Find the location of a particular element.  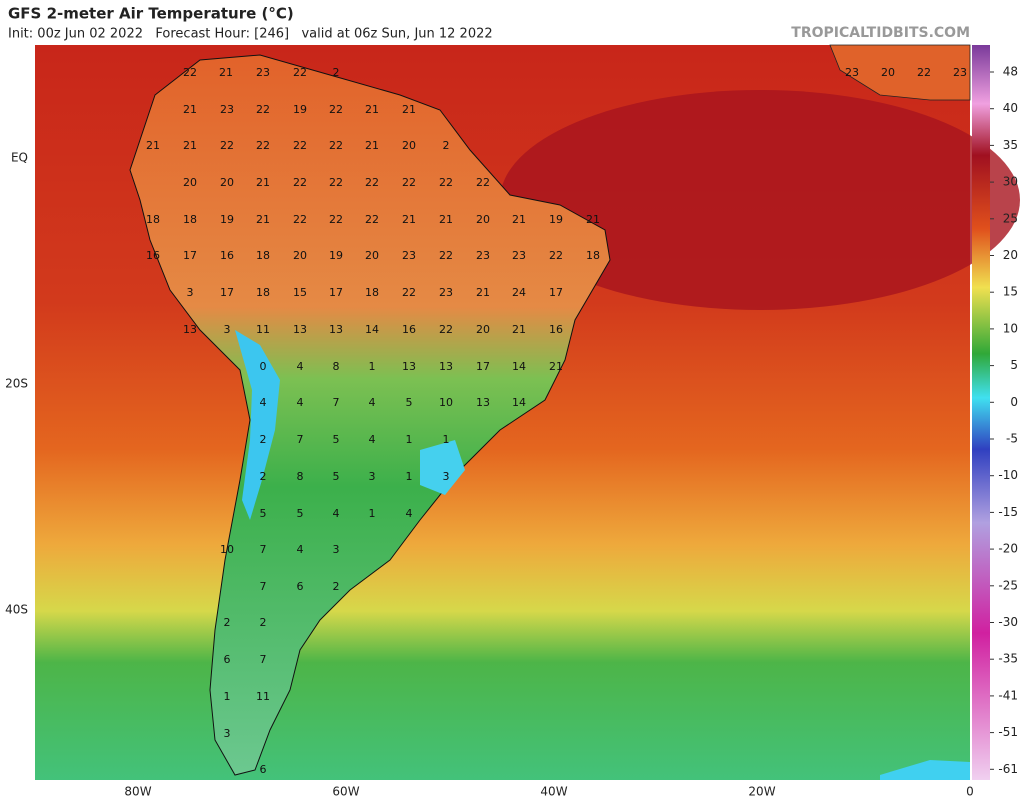

colorbar-label: -61 is located at coordinates (1008, 769).